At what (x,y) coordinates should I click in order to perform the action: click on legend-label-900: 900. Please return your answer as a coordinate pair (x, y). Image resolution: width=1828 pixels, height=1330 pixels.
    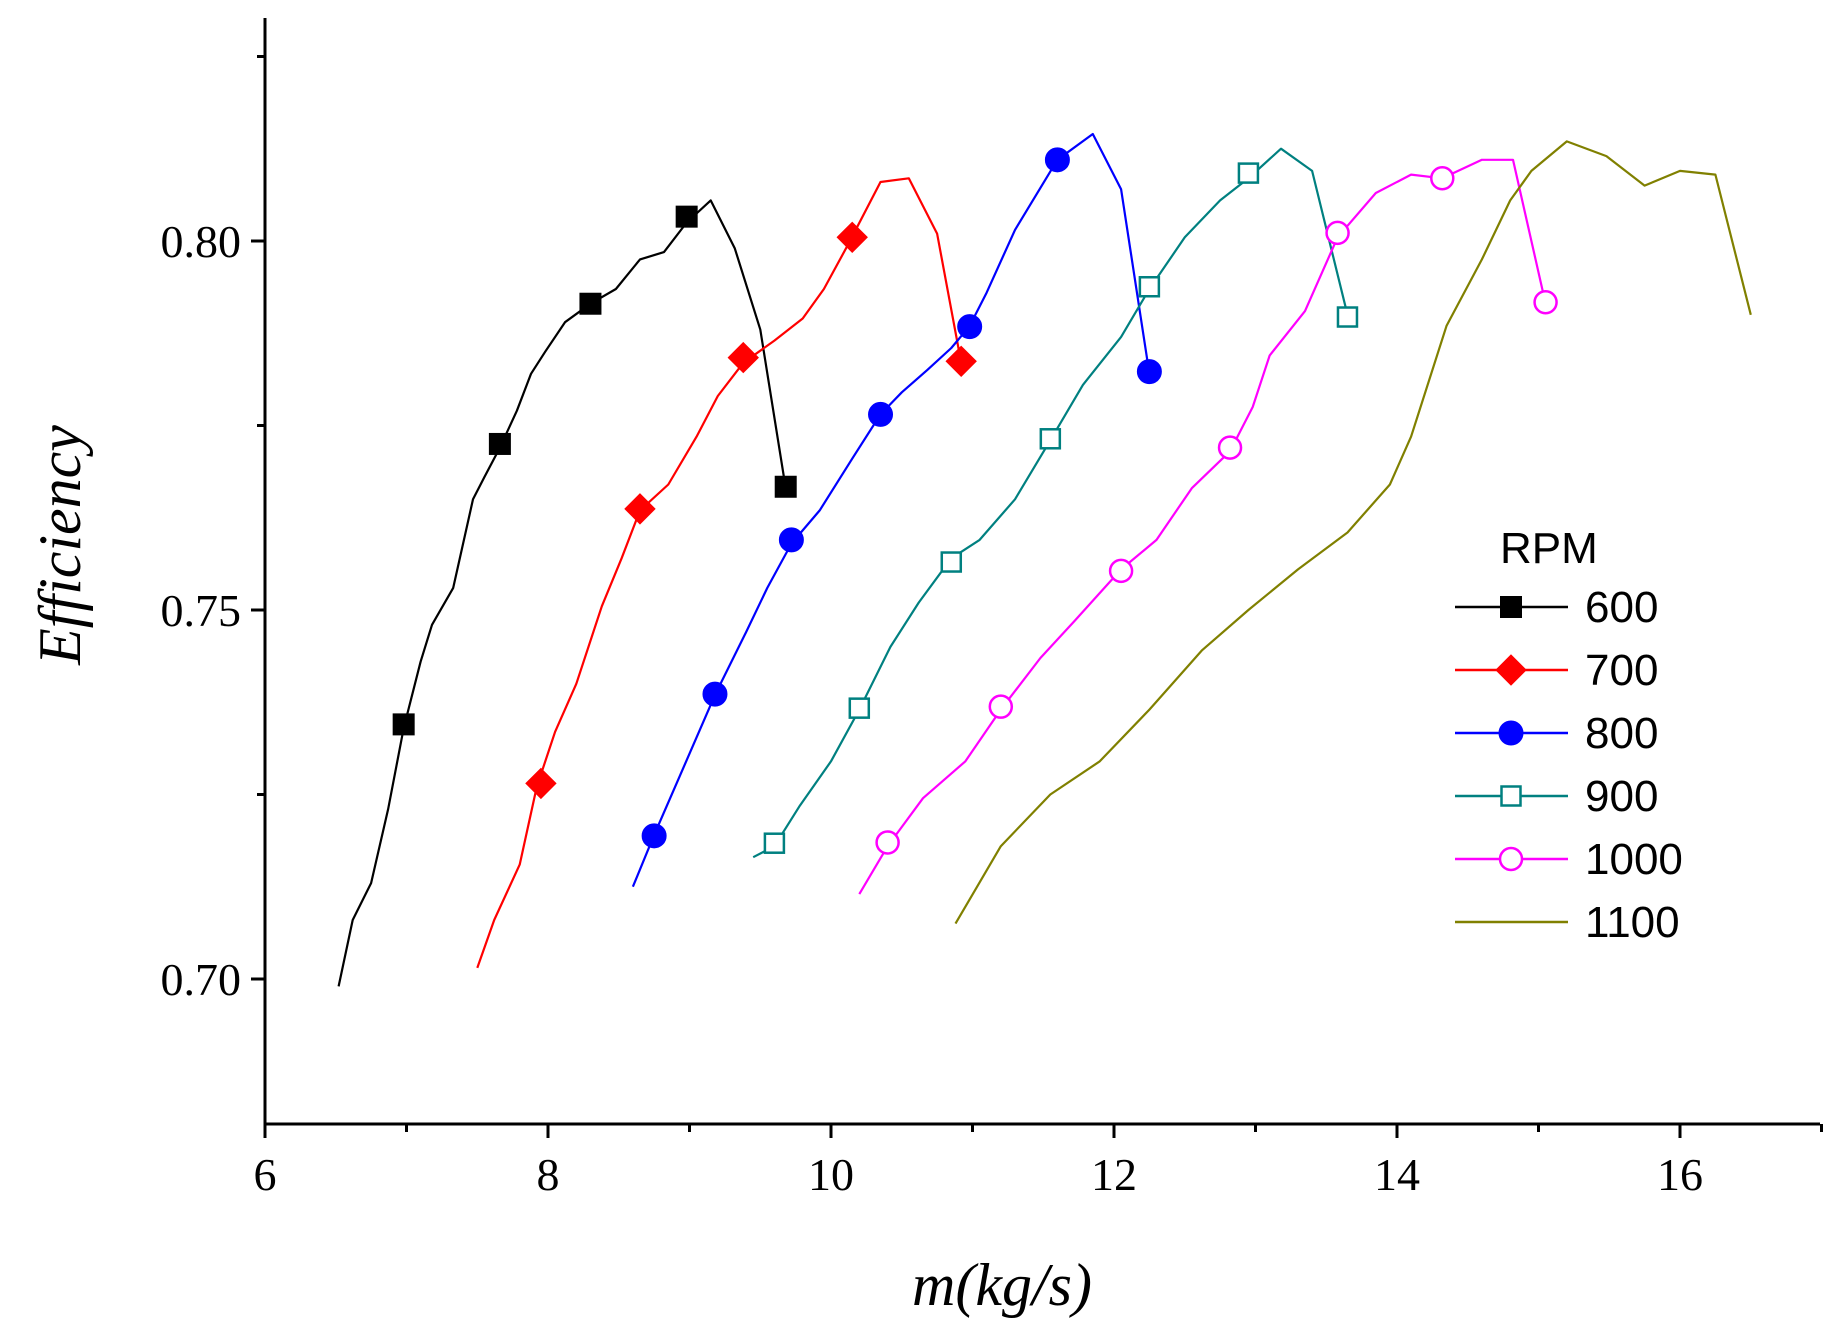
    Looking at the image, I should click on (1621, 796).